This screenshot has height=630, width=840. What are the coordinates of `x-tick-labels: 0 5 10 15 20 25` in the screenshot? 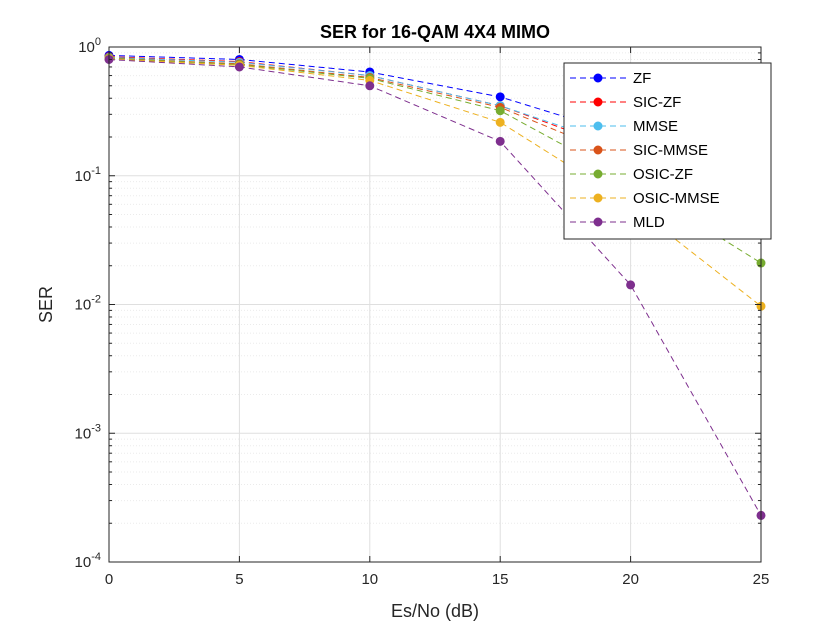 It's located at (437, 579).